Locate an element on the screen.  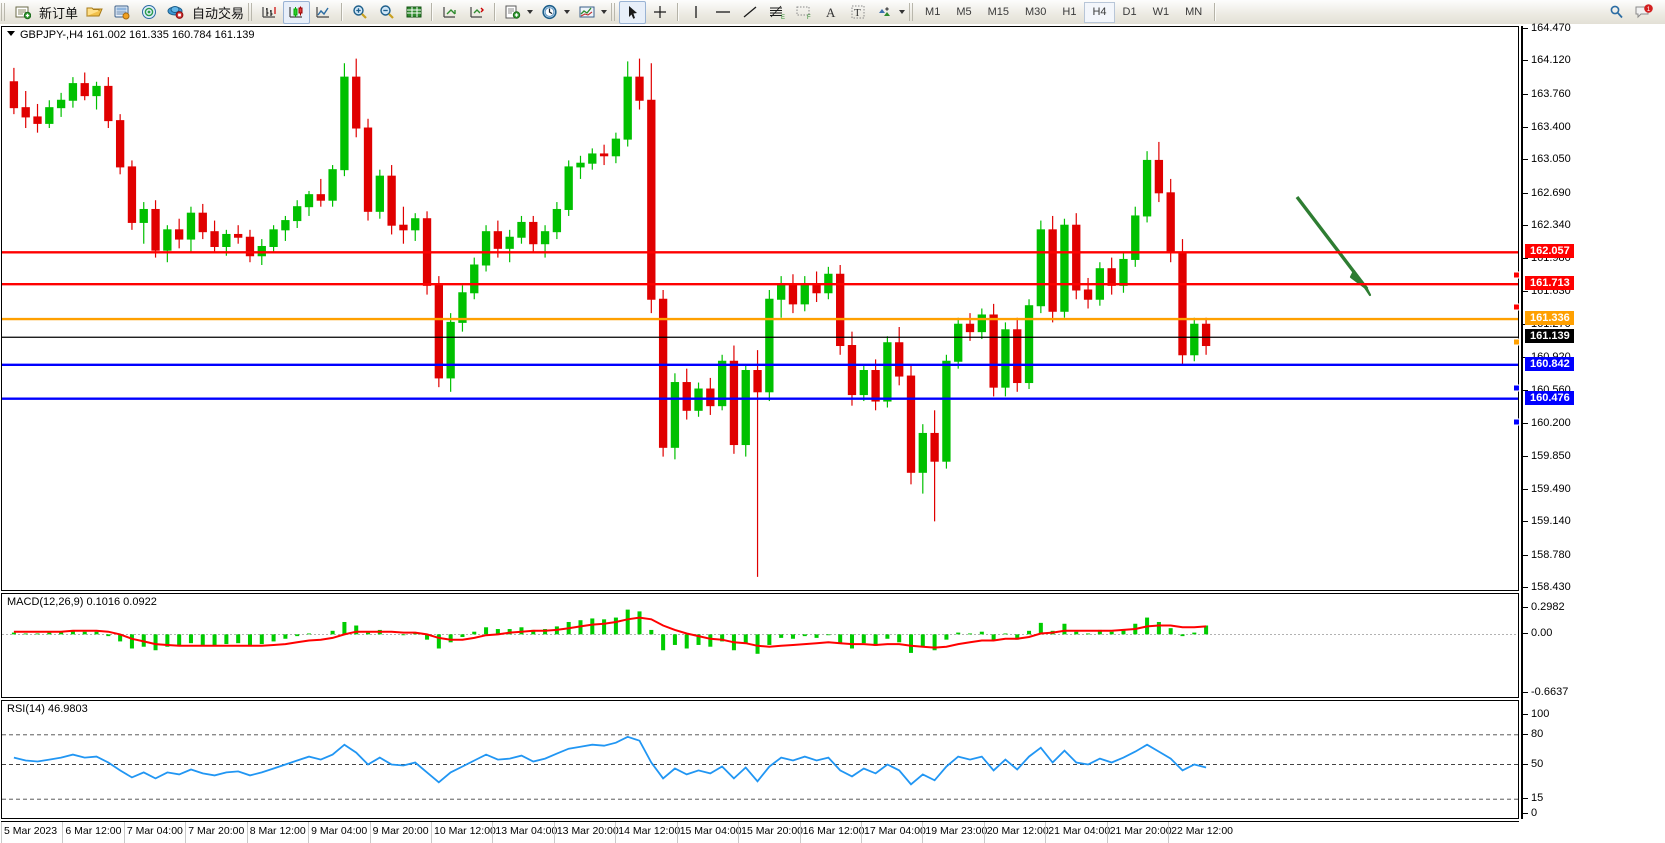
text-label-icon: T is located at coordinates (857, 12).